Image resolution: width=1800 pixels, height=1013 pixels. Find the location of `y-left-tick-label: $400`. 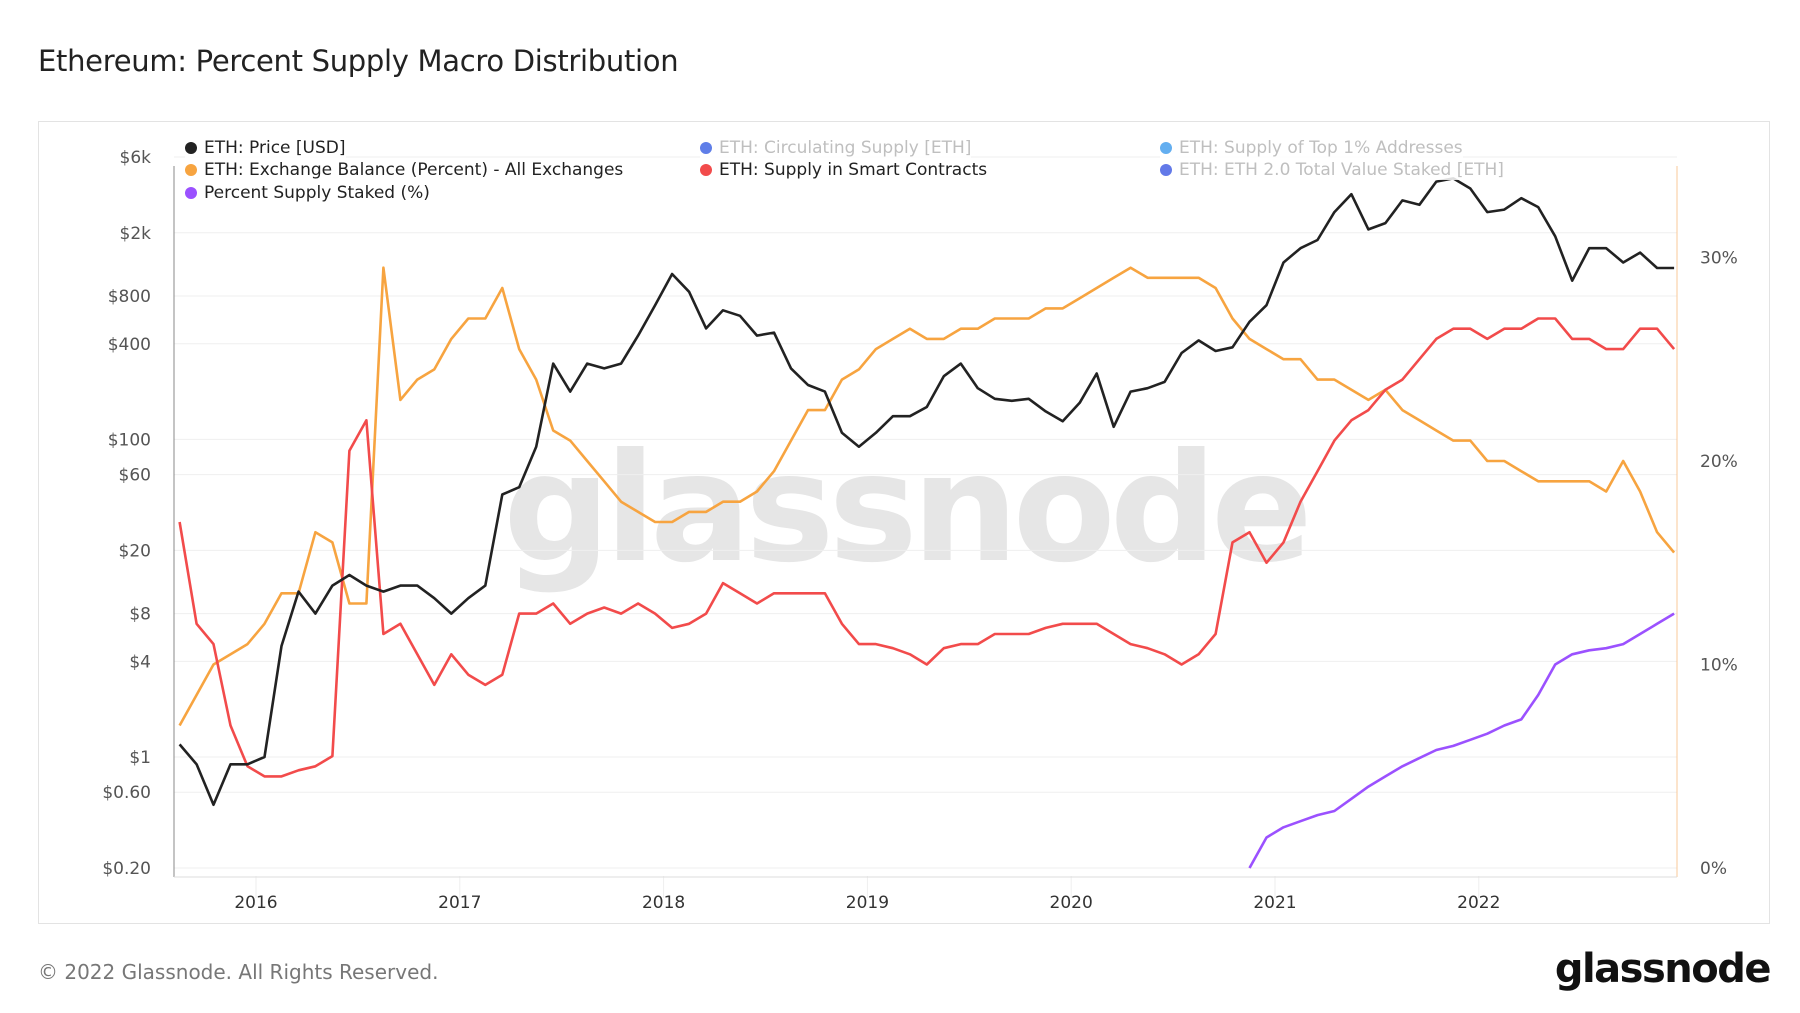

y-left-tick-label: $400 is located at coordinates (129, 345).